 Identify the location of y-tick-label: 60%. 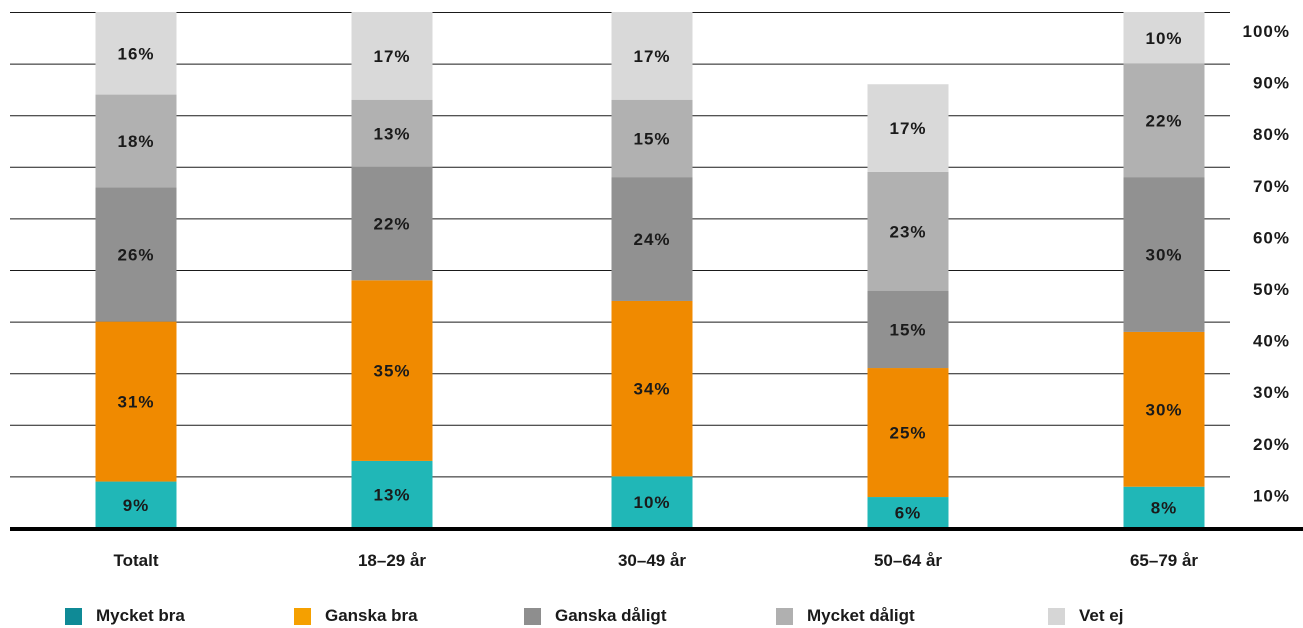
(1271, 237).